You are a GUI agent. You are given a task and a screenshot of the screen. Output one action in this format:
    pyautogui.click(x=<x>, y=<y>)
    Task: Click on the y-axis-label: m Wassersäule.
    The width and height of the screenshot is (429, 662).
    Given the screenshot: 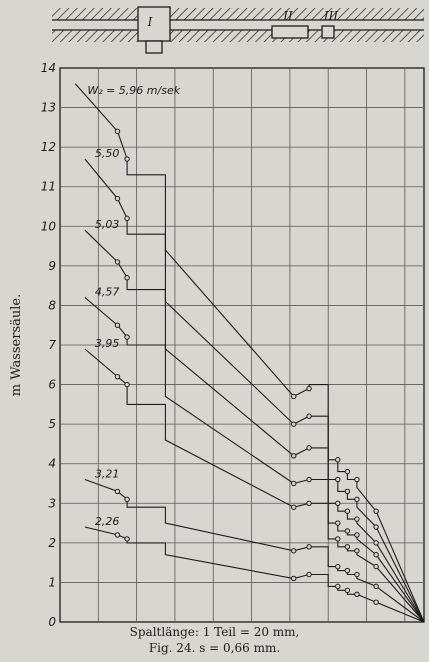 What is the action you would take?
    pyautogui.click(x=16, y=345)
    